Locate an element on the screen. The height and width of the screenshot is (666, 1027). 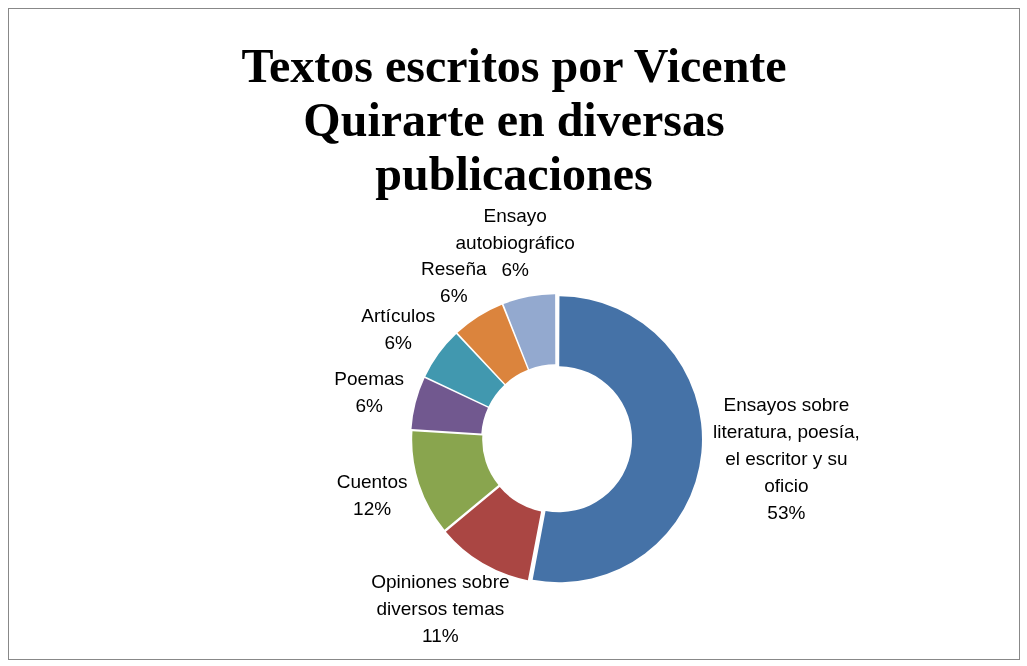
slice-label: Artículos is located at coordinates (398, 315).